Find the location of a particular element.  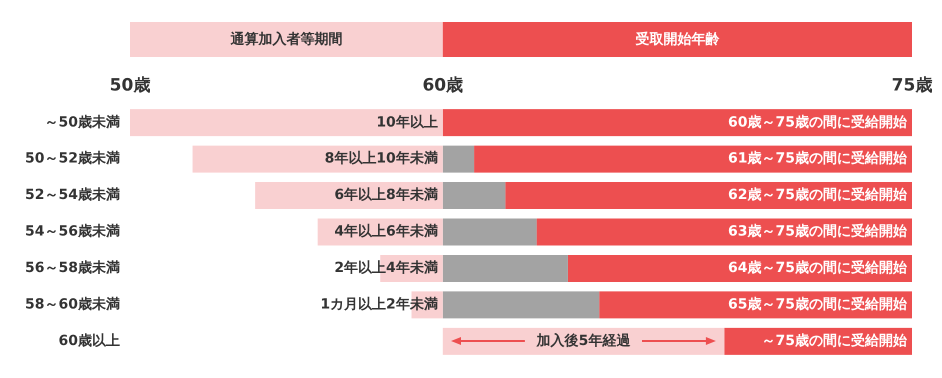

annotation: 10年以上 is located at coordinates (407, 122).